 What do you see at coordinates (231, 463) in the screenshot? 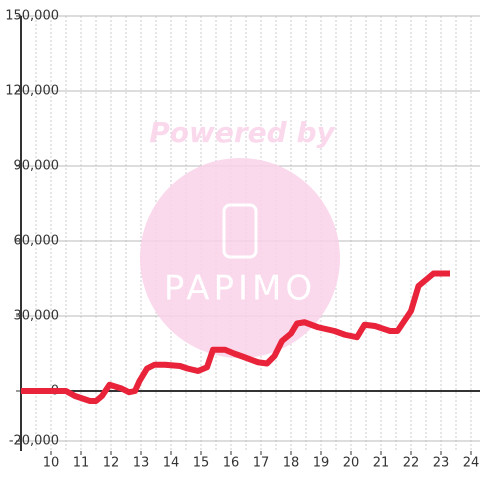
I see `x-tick-label: 16` at bounding box center [231, 463].